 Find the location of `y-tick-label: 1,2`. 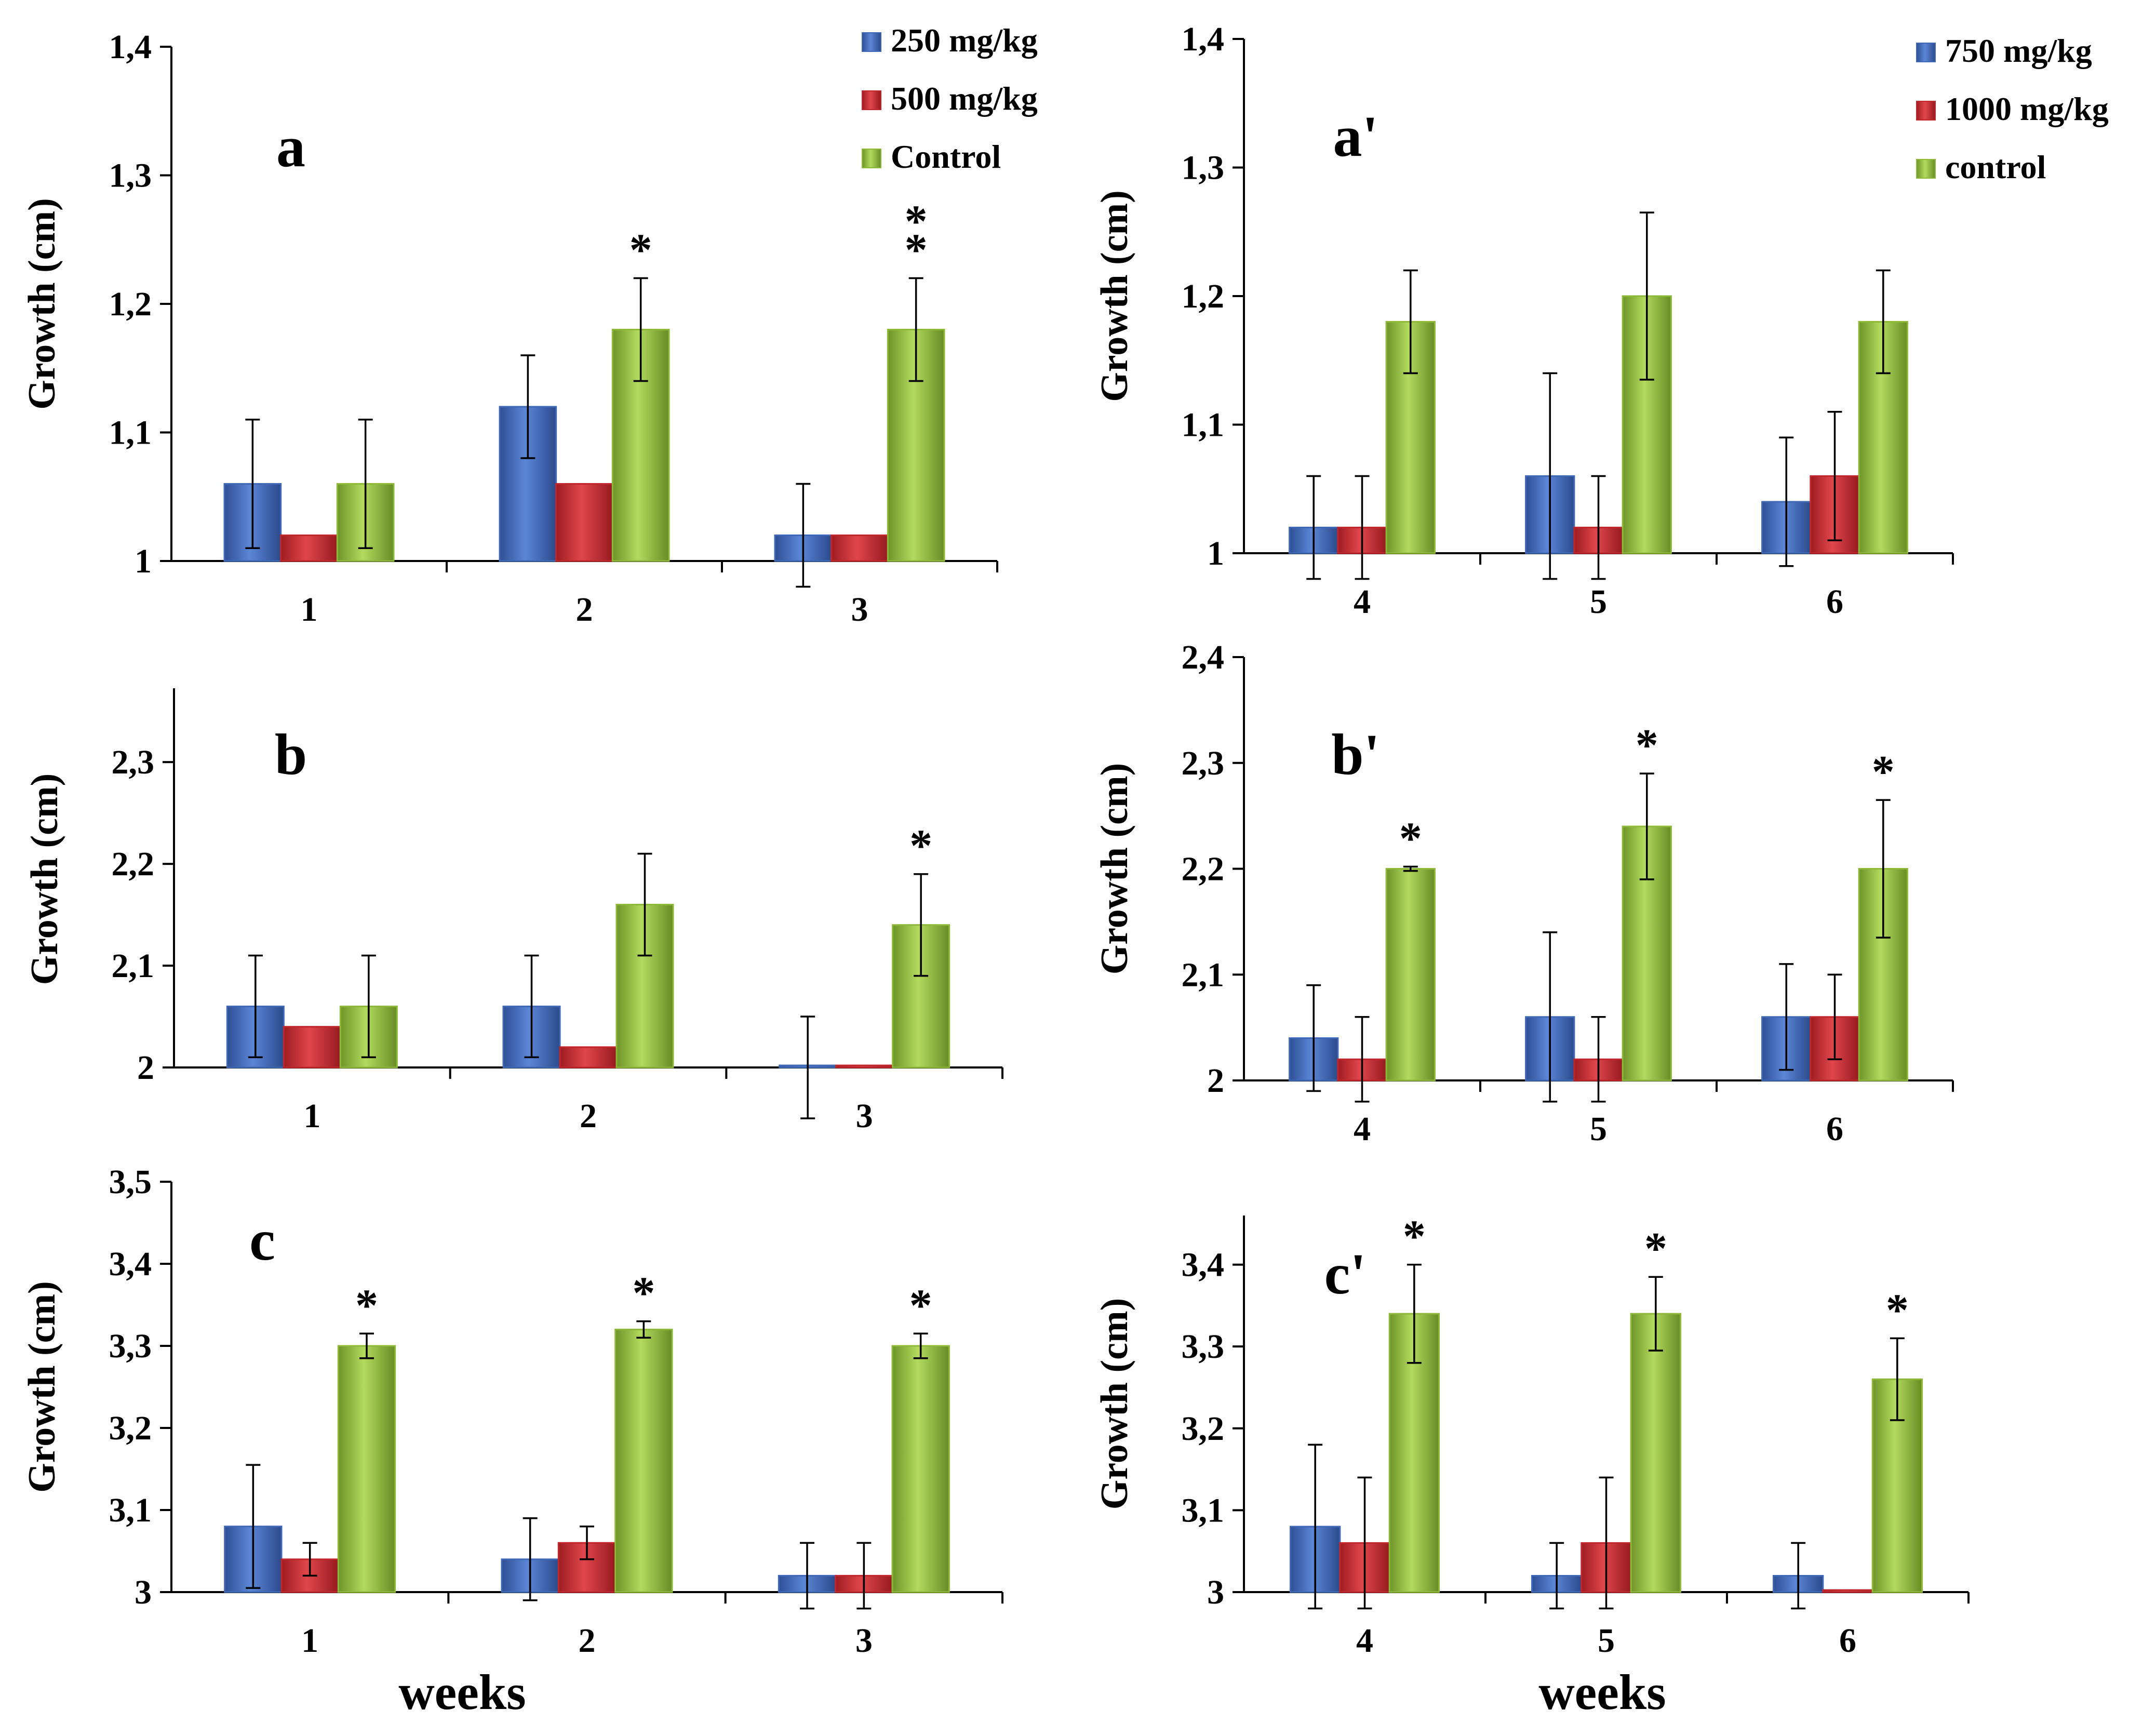

y-tick-label: 1,2 is located at coordinates (130, 304).